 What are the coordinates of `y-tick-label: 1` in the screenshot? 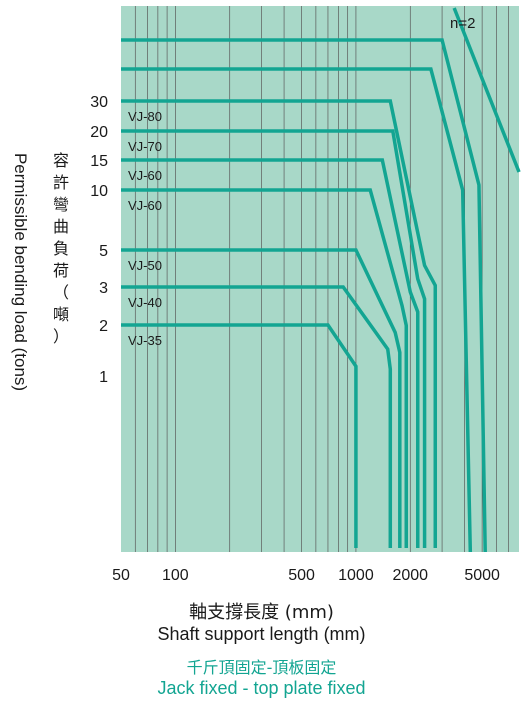 It's located at (103, 377).